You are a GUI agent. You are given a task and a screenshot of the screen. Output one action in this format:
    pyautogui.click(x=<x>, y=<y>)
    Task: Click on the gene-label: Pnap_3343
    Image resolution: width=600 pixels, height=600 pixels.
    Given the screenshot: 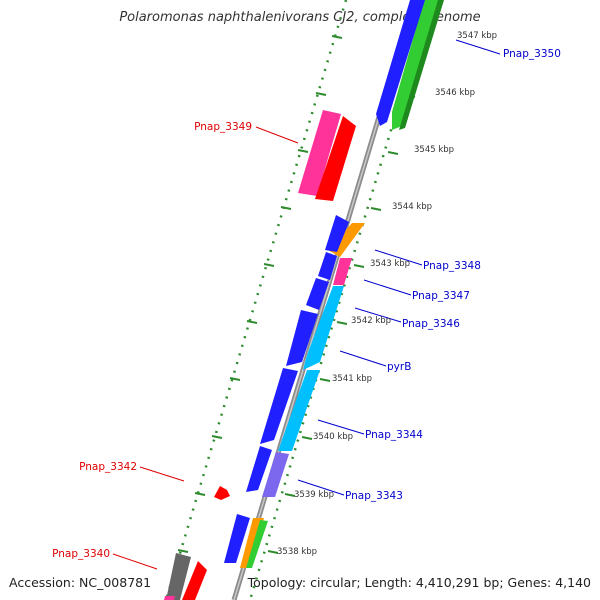 What is the action you would take?
    pyautogui.click(x=374, y=496)
    